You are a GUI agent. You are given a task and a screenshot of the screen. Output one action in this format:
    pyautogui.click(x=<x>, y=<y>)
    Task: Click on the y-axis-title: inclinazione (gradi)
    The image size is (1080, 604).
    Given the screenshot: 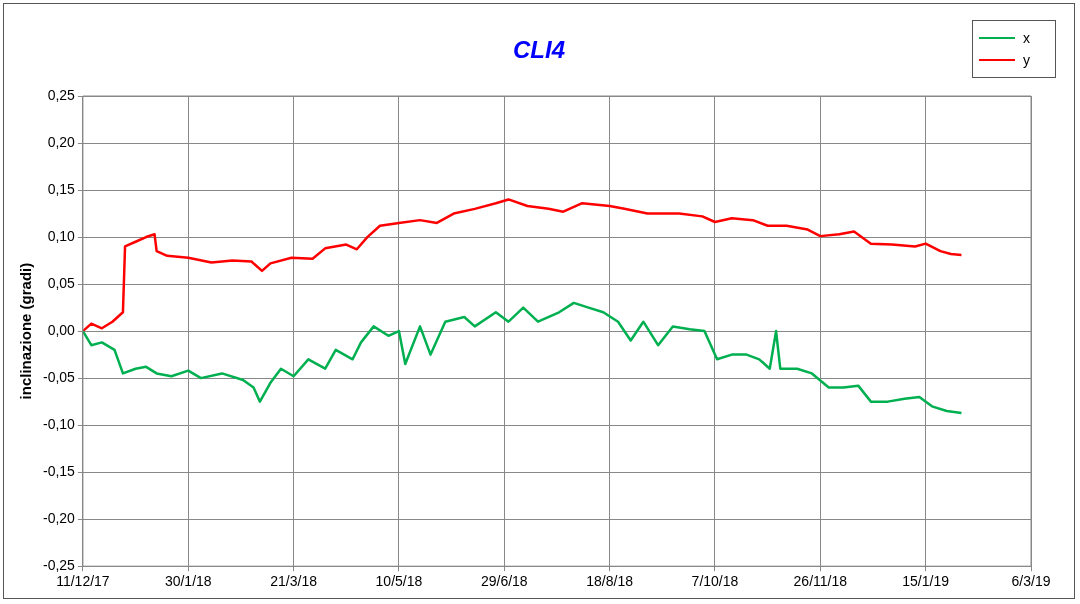 What is the action you would take?
    pyautogui.click(x=26, y=331)
    